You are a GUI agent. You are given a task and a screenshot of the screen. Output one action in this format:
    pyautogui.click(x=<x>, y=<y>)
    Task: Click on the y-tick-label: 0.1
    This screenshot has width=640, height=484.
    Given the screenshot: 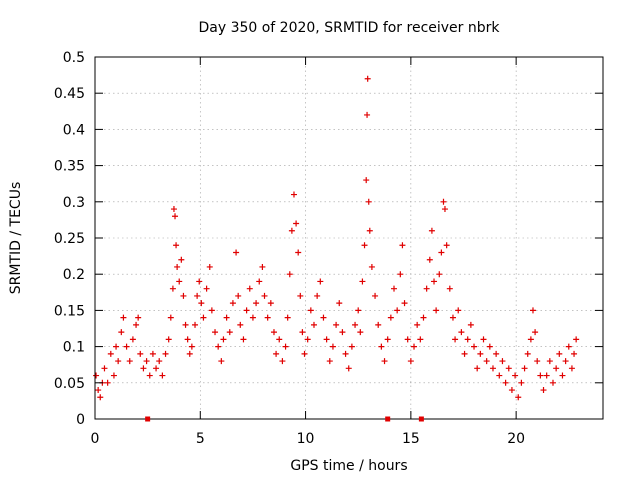 What is the action you would take?
    pyautogui.click(x=74, y=348)
    